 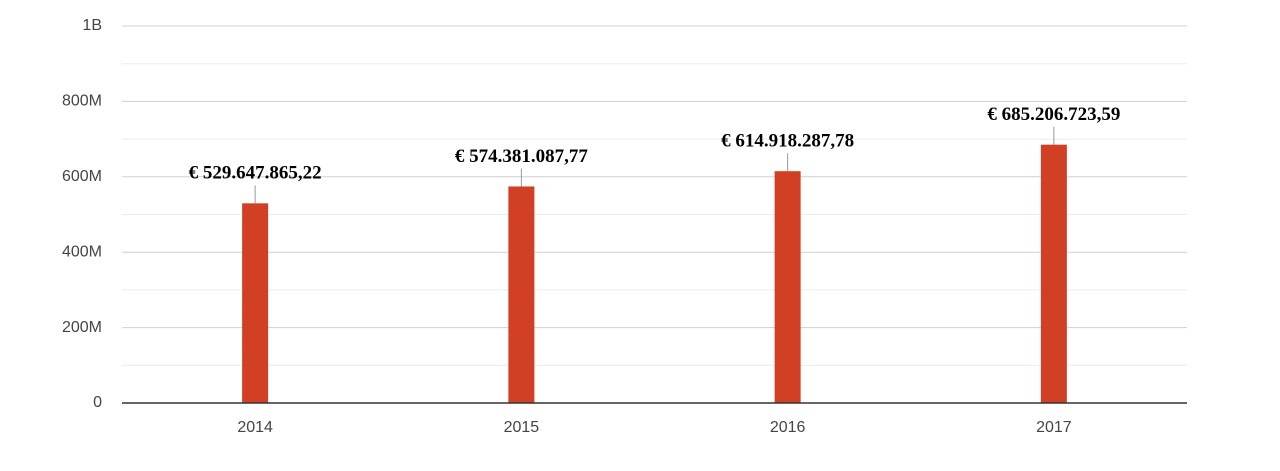 I want to click on y-tick-label: 600M, so click(x=82, y=176).